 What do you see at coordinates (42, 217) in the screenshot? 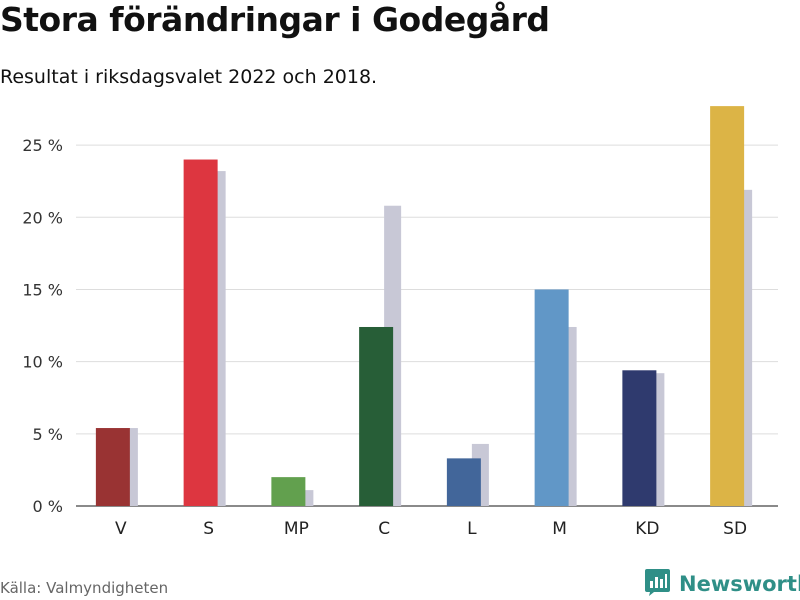
I see `y-tick-label: 20 %` at bounding box center [42, 217].